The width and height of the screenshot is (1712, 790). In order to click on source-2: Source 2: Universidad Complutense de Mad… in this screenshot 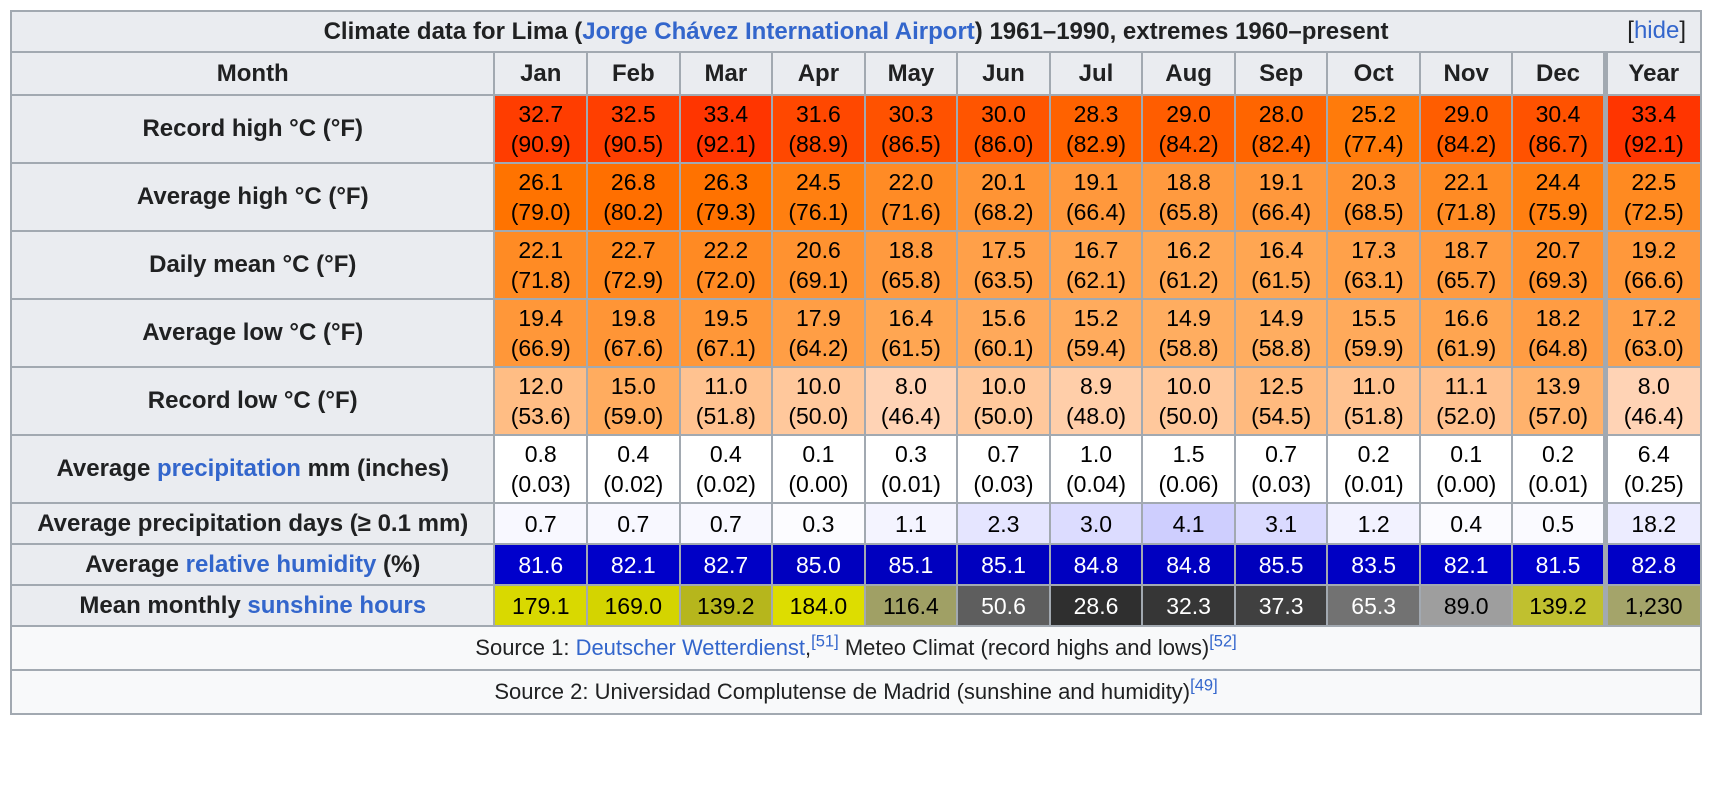, I will do `click(856, 692)`.